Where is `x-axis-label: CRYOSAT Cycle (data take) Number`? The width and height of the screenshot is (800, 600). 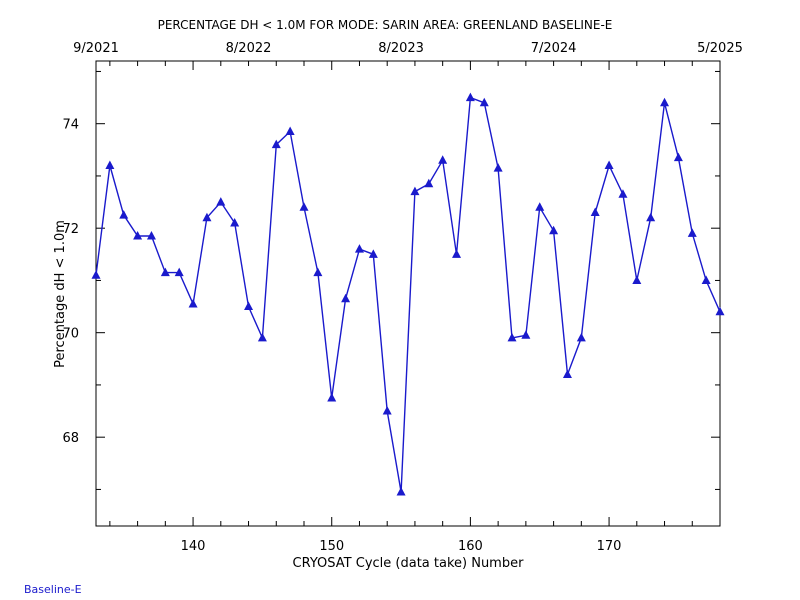 x-axis-label: CRYOSAT Cycle (data take) Number is located at coordinates (409, 563).